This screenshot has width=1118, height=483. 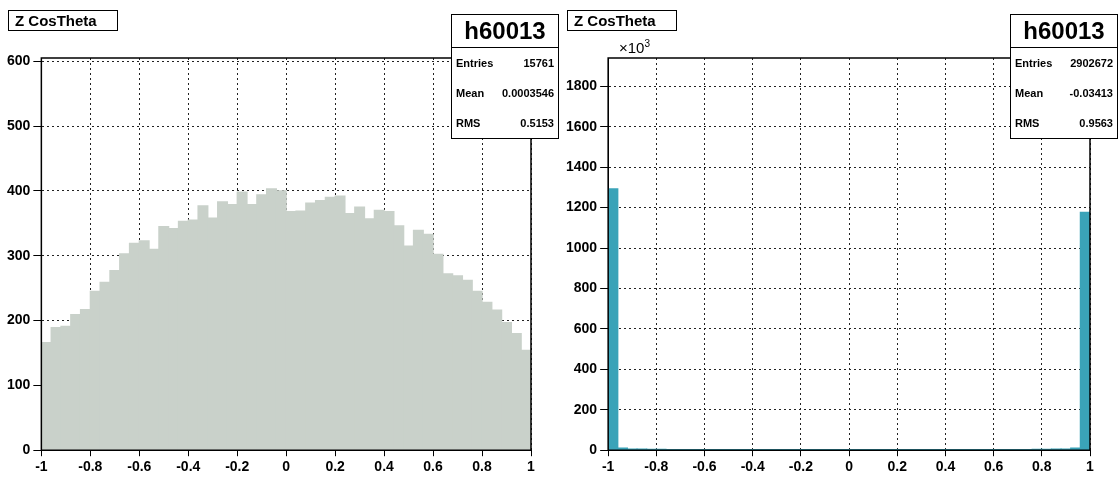 What do you see at coordinates (635, 47) in the screenshot?
I see `y-axis-title: ×10$^{3}$` at bounding box center [635, 47].